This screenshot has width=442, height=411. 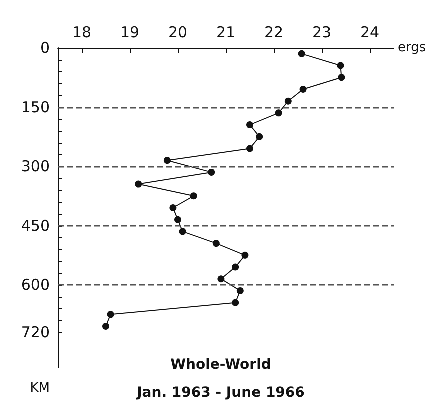 What do you see at coordinates (40, 388) in the screenshot?
I see `y-axis-title: KM` at bounding box center [40, 388].